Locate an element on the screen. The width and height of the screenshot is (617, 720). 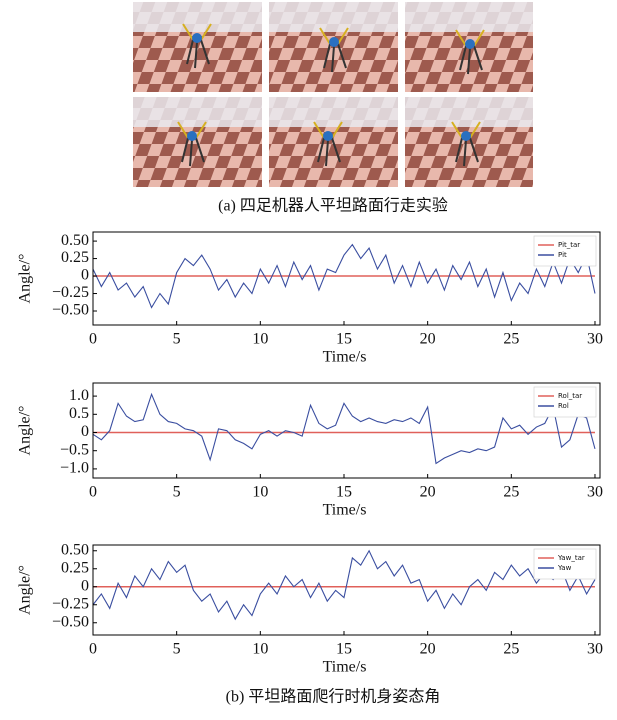
y-tick-label: −1.0 is located at coordinates (74, 468).